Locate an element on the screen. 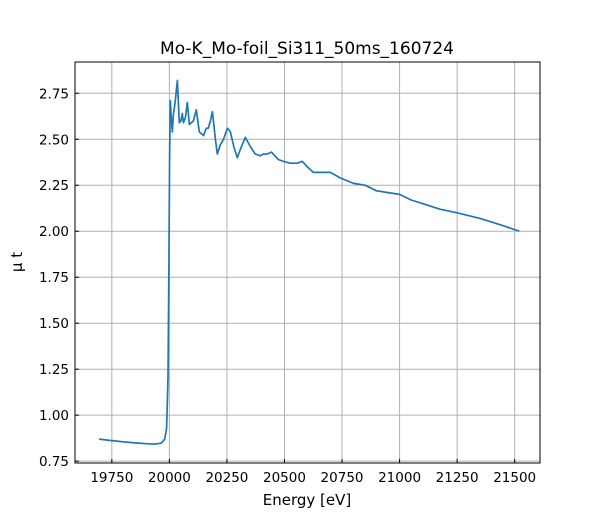 Image resolution: width=600 pixels, height=524 pixels. x-tick-label: 21500 is located at coordinates (514, 478).